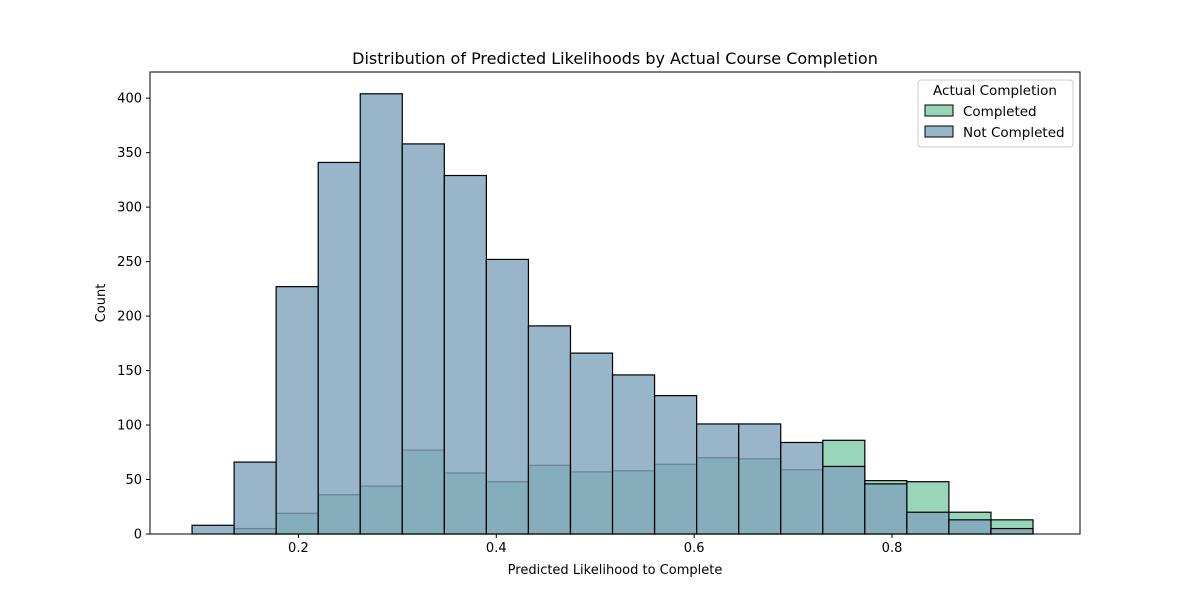  What do you see at coordinates (138, 535) in the screenshot?
I see `y-tick-label: 0` at bounding box center [138, 535].